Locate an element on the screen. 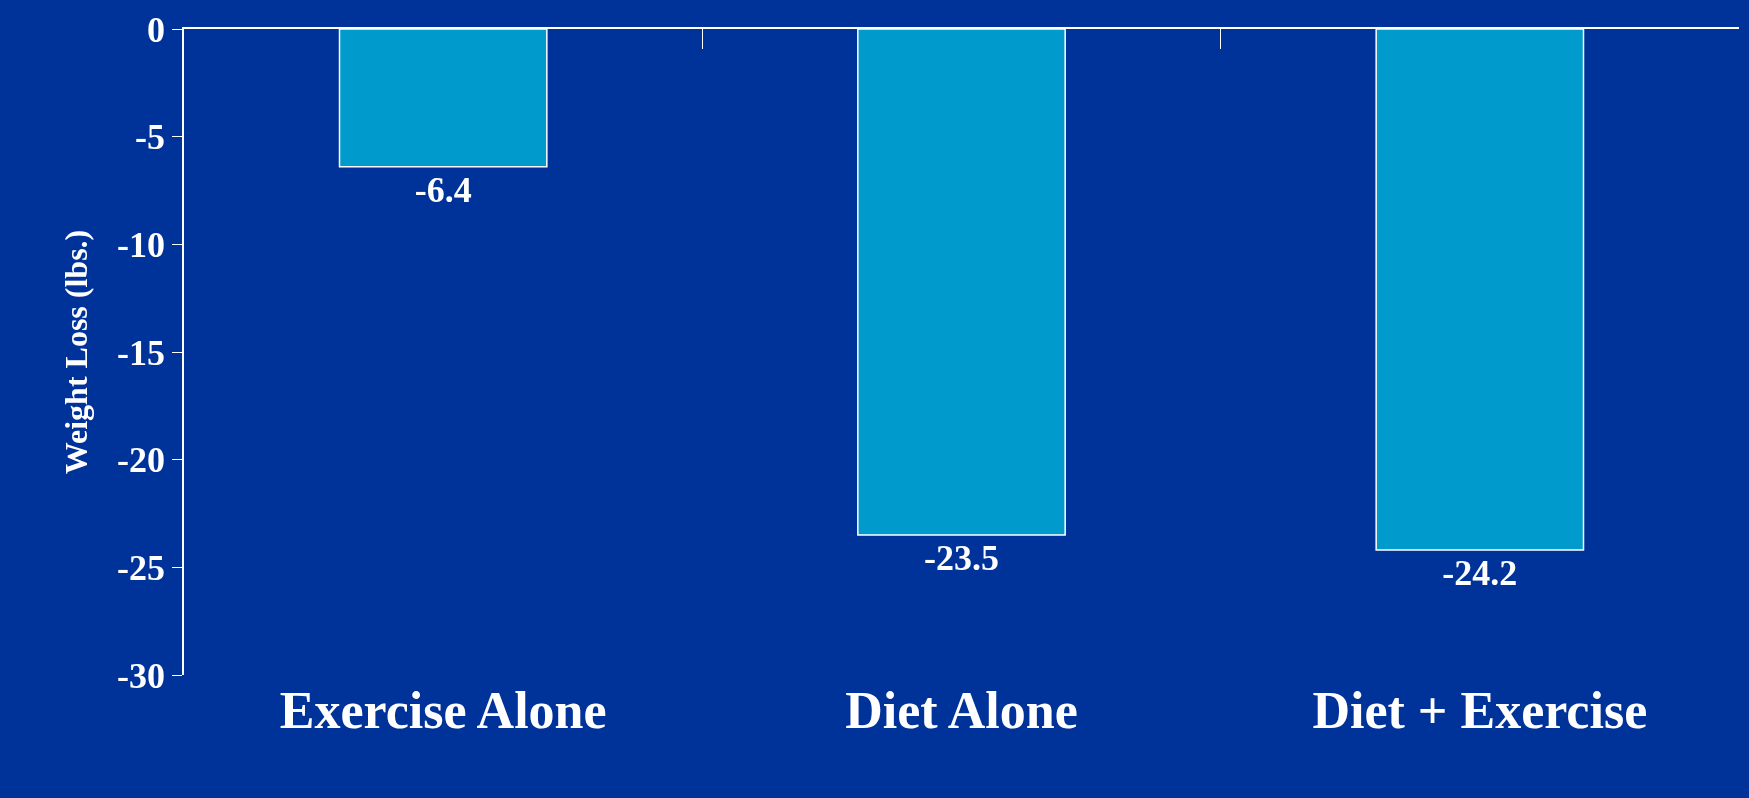 Image resolution: width=1749 pixels, height=798 pixels. x-tick-label: Exercise Alone is located at coordinates (443, 710).